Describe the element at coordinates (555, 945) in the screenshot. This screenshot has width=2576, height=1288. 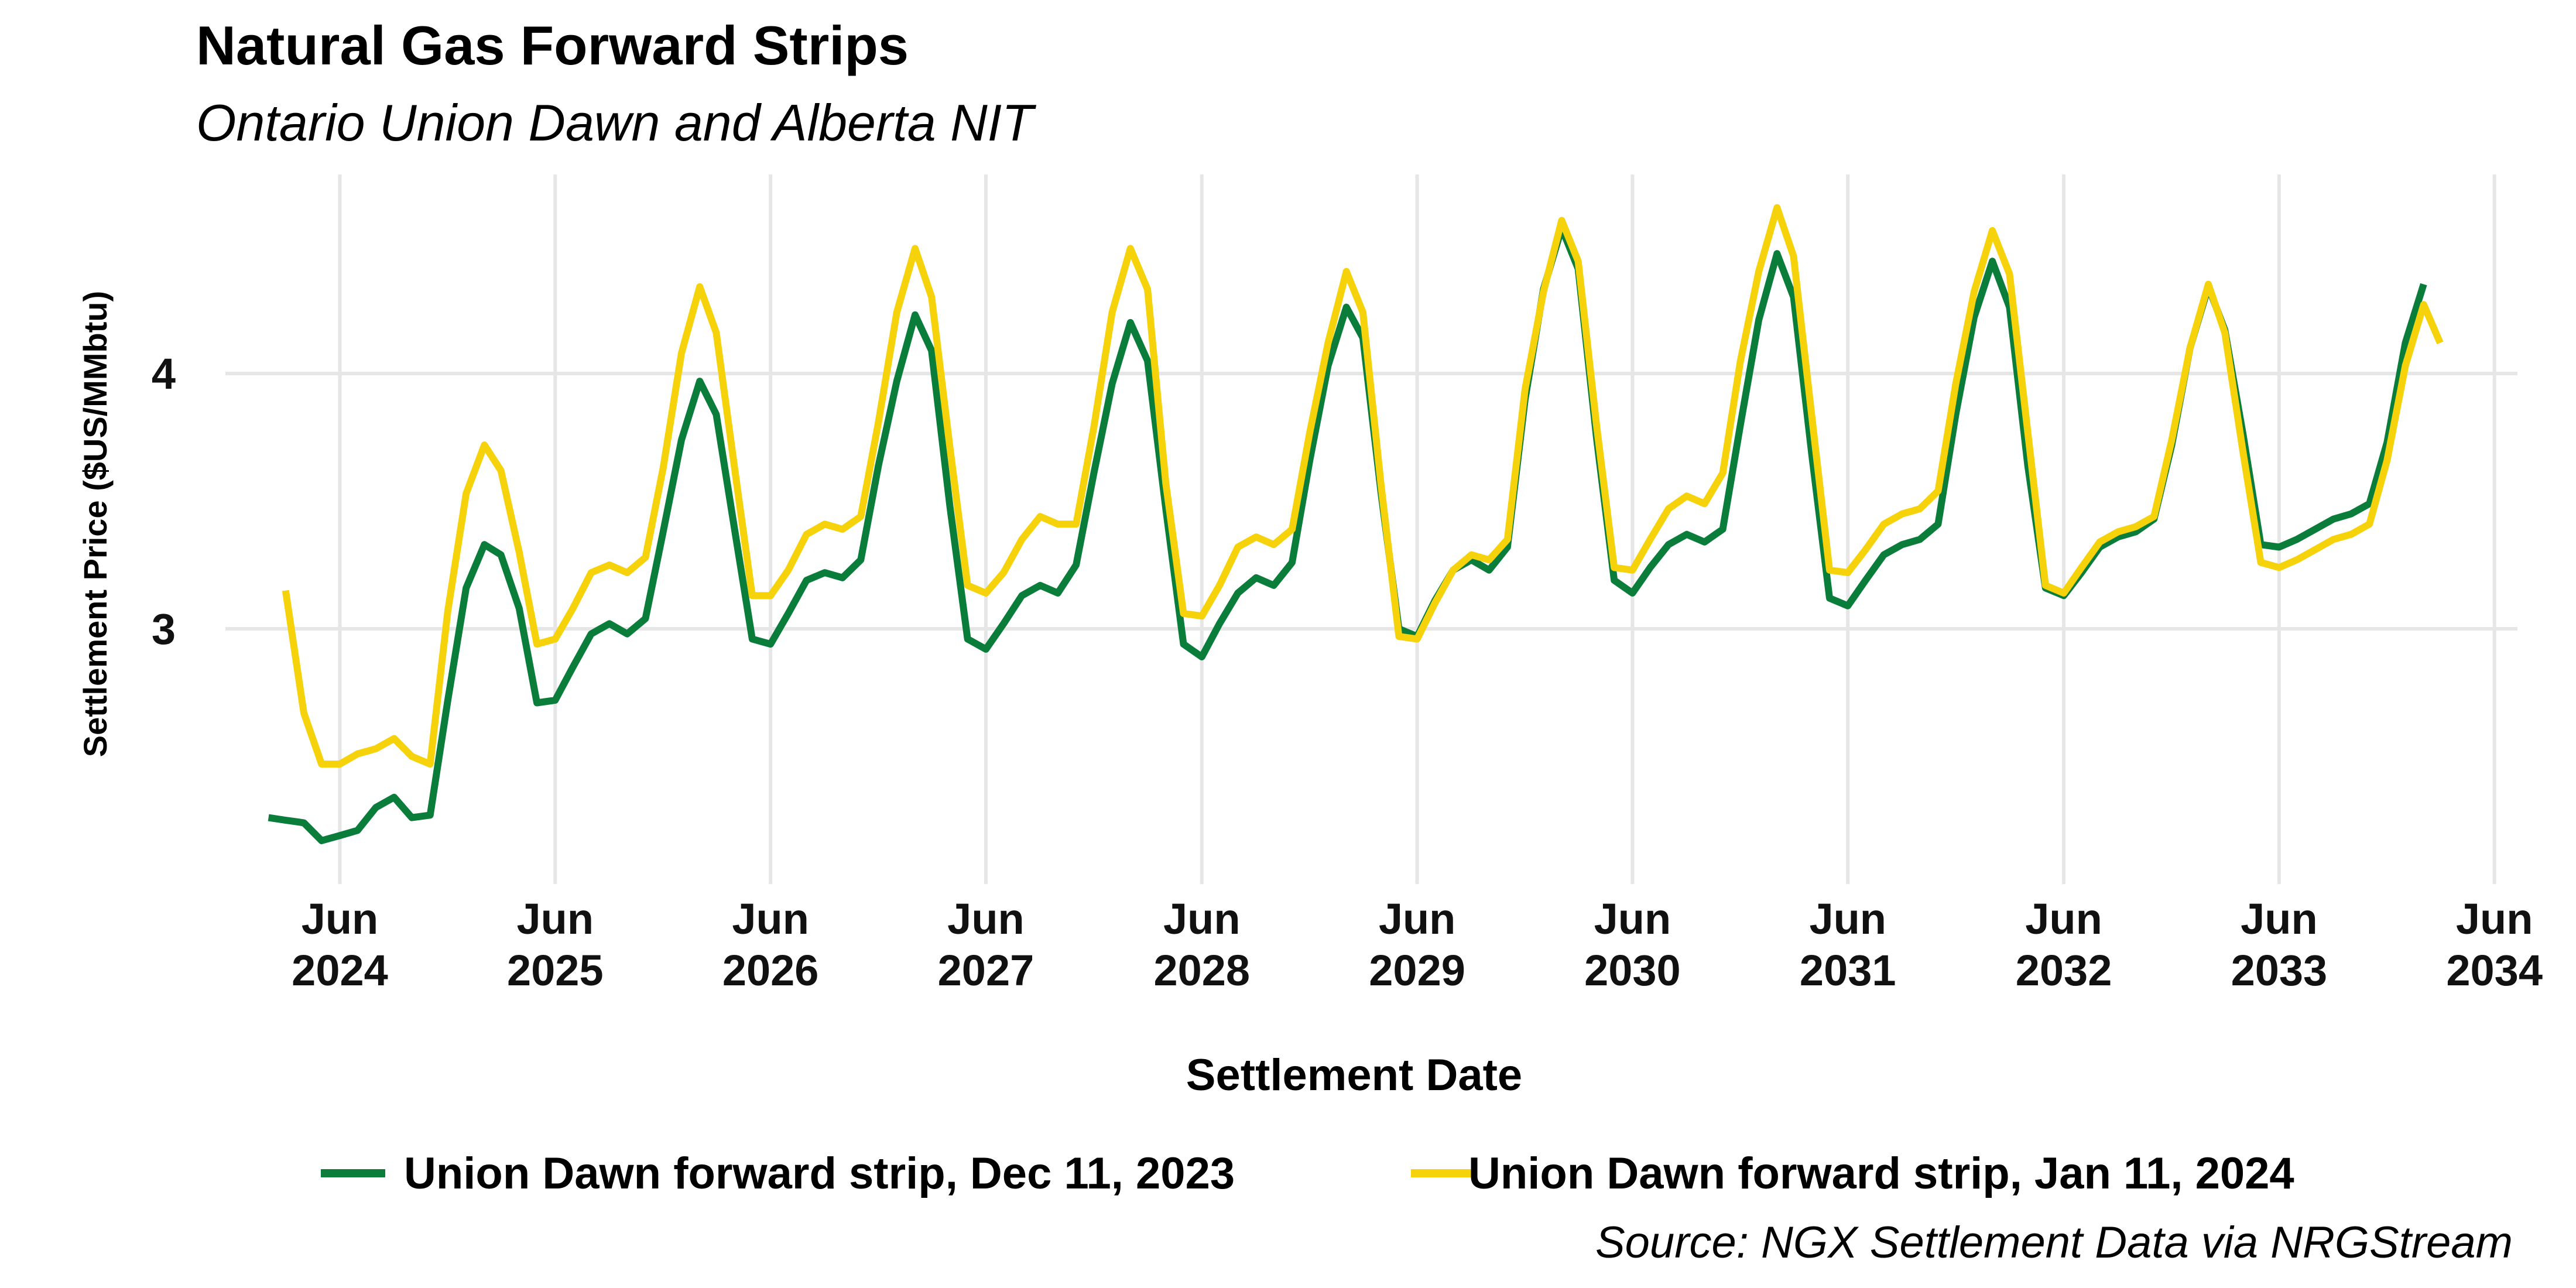
I see `x-tick-label-1: Jun 2025` at that location.